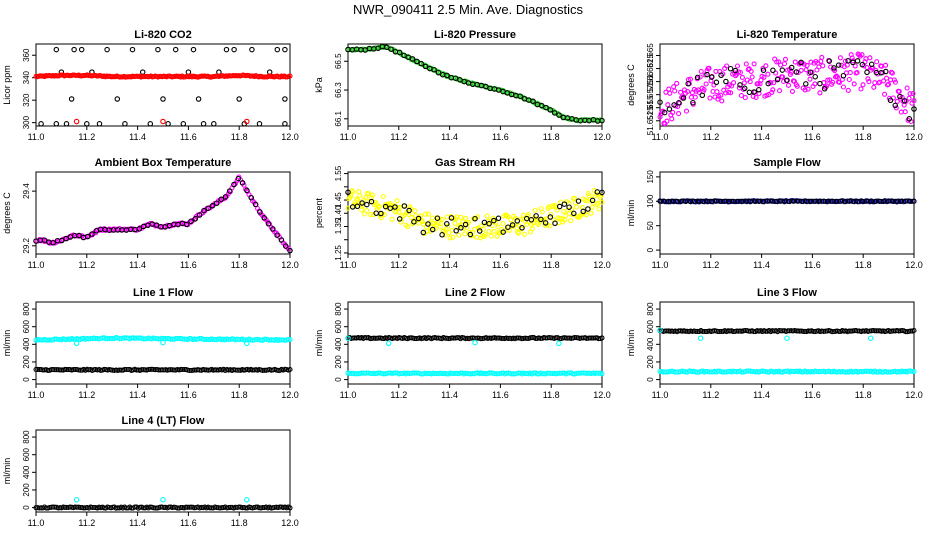 Image resolution: width=936 pixels, height=540 pixels. I want to click on y-tick-label: 100, so click(650, 201).